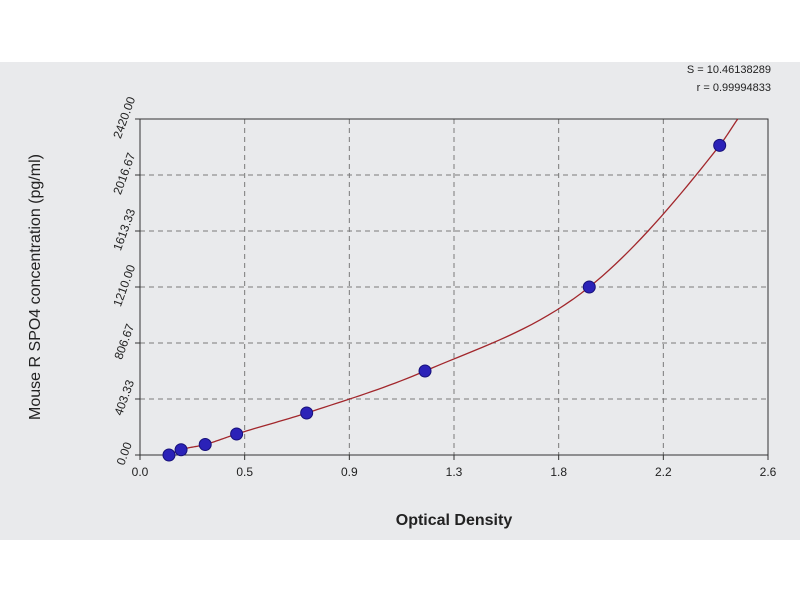 The height and width of the screenshot is (600, 800). I want to click on x-tick-label: 0.5, so click(244, 472).